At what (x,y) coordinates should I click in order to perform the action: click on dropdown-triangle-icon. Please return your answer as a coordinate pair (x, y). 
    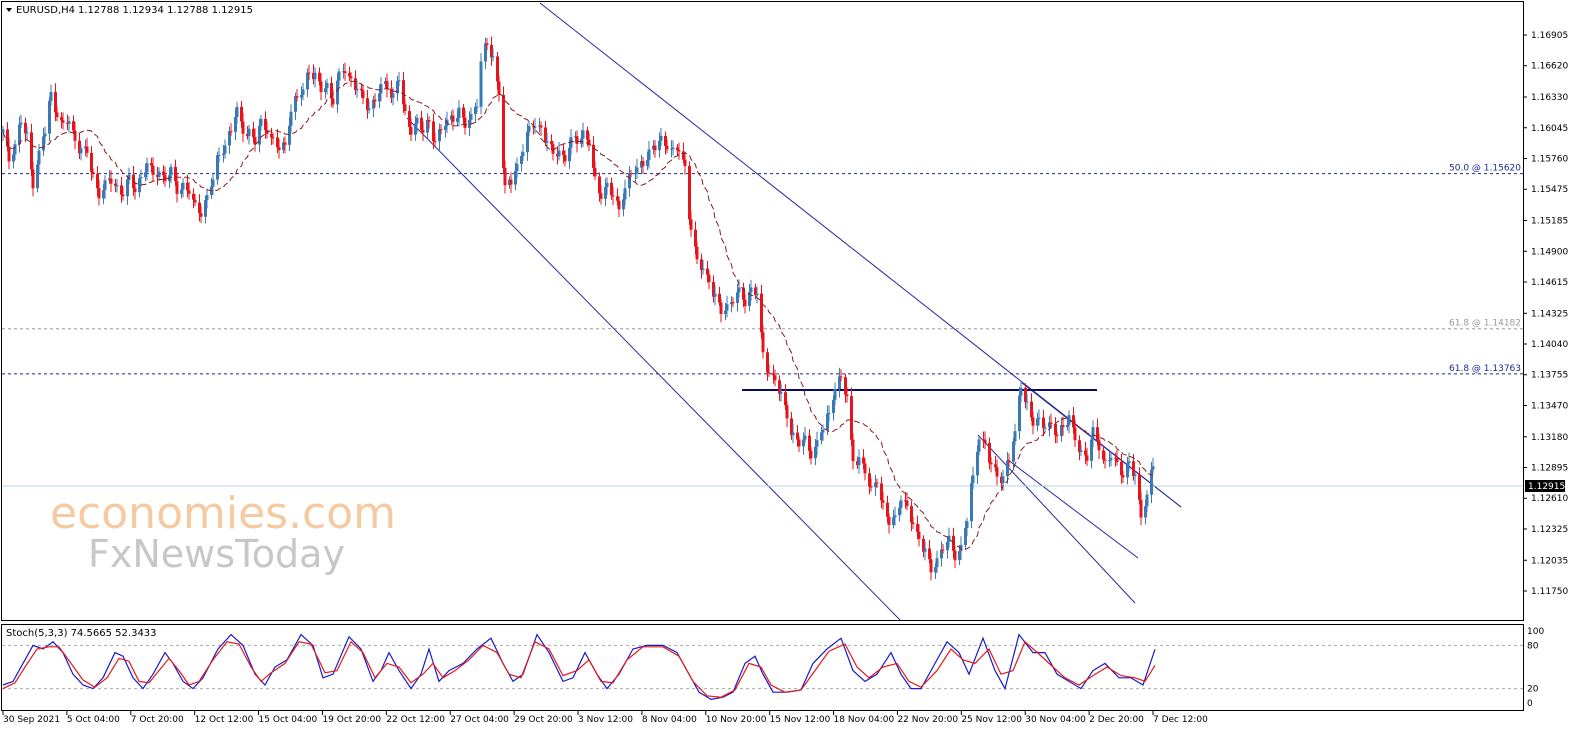
    Looking at the image, I should click on (9, 10).